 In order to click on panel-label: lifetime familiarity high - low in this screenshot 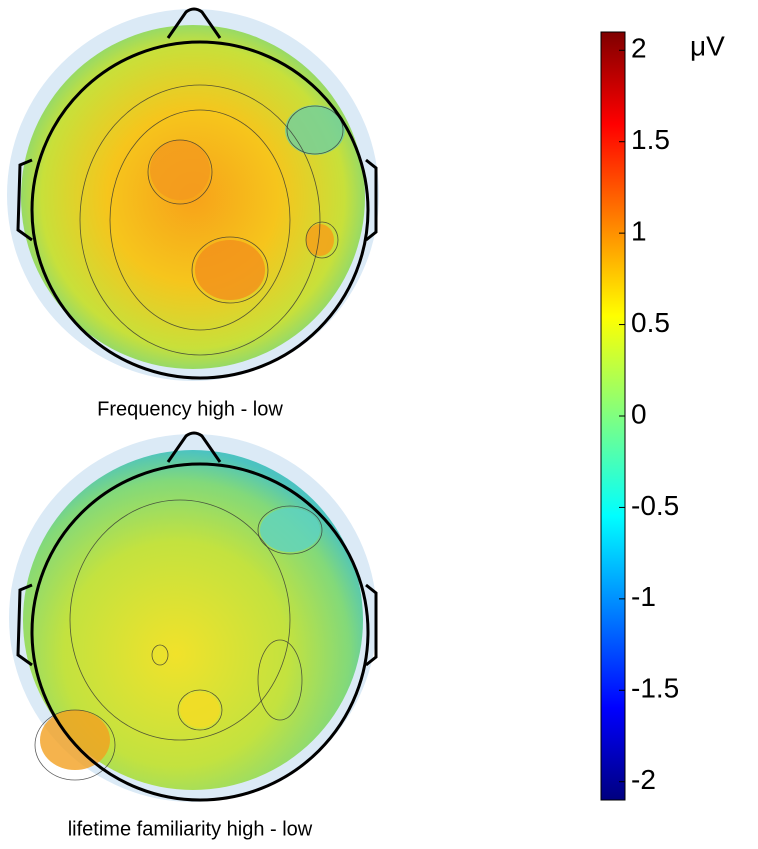, I will do `click(190, 829)`.